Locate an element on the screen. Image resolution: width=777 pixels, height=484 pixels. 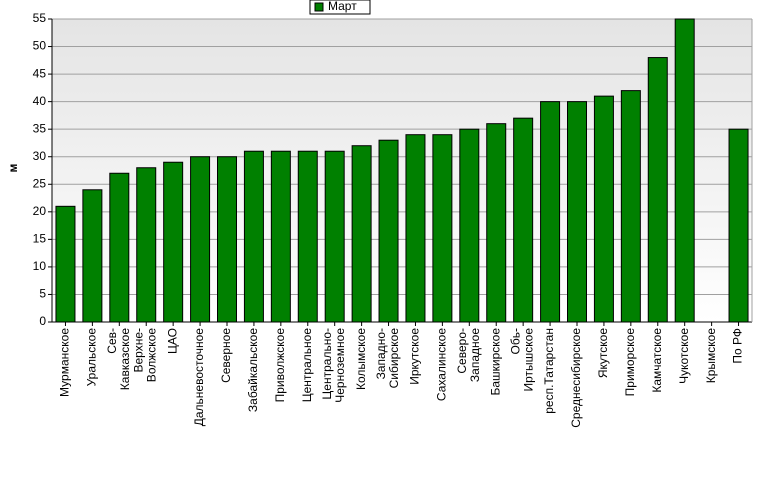
x-tick-label: Иркутское is located at coordinates (415, 356).